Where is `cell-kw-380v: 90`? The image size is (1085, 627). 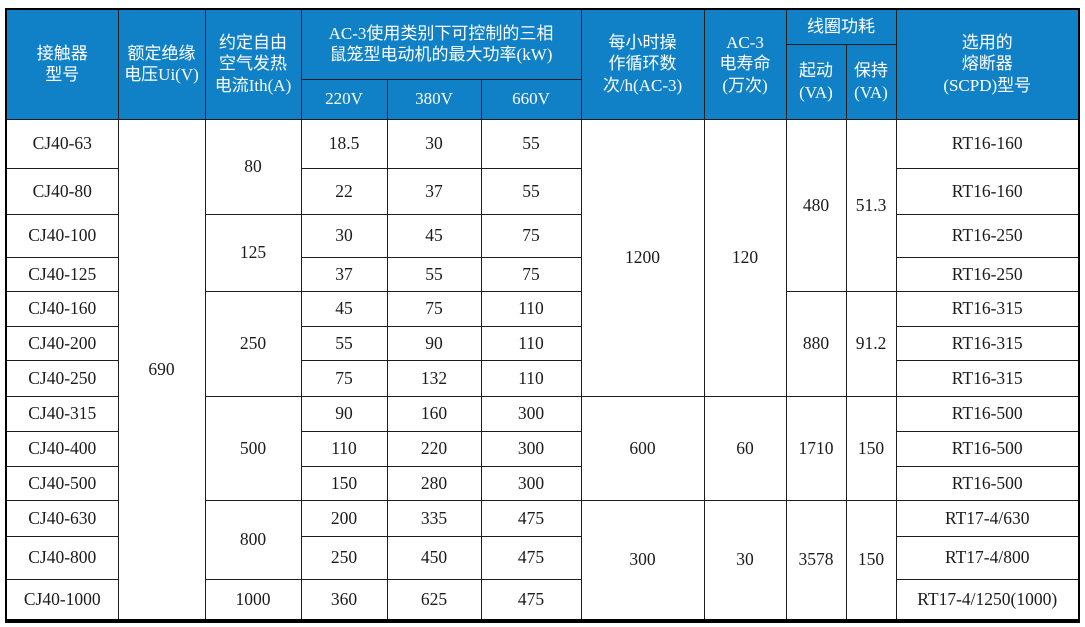 cell-kw-380v: 90 is located at coordinates (434, 343).